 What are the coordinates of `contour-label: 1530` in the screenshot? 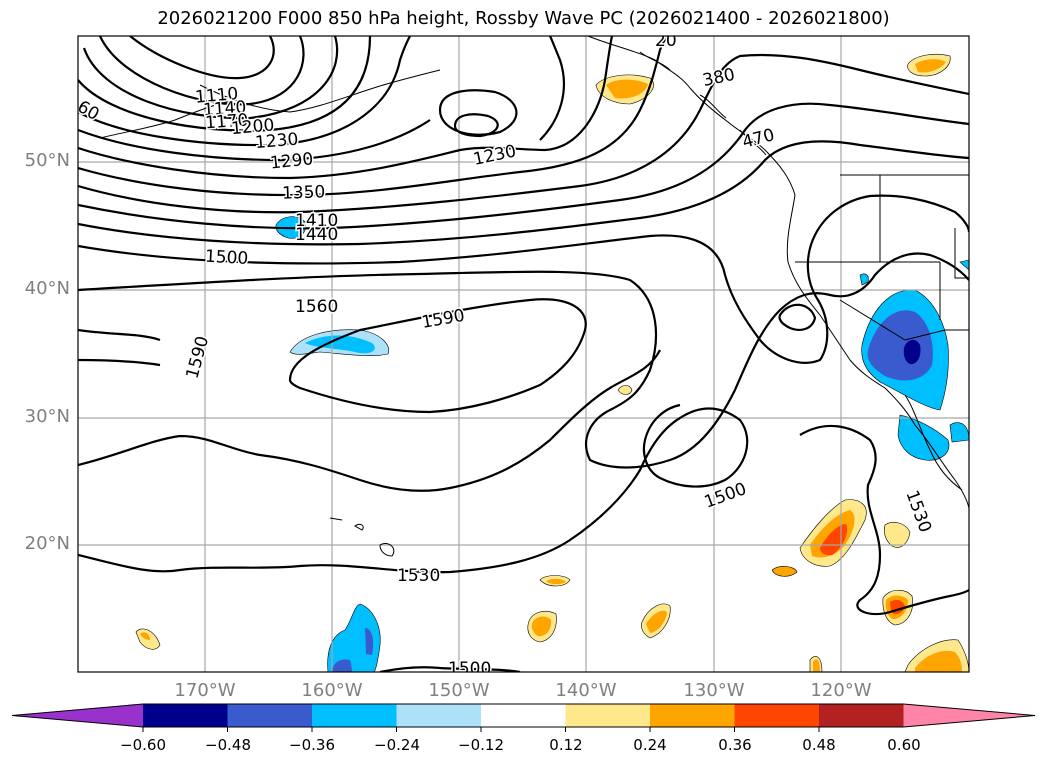 It's located at (418, 576).